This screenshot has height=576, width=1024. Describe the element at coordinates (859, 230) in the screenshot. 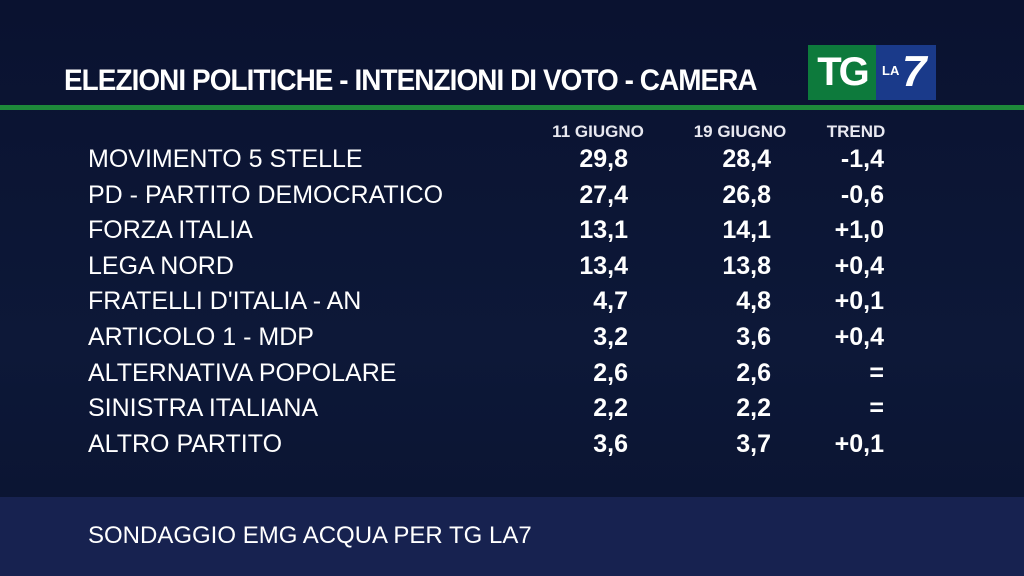

I see `trend-value: +1,0` at that location.